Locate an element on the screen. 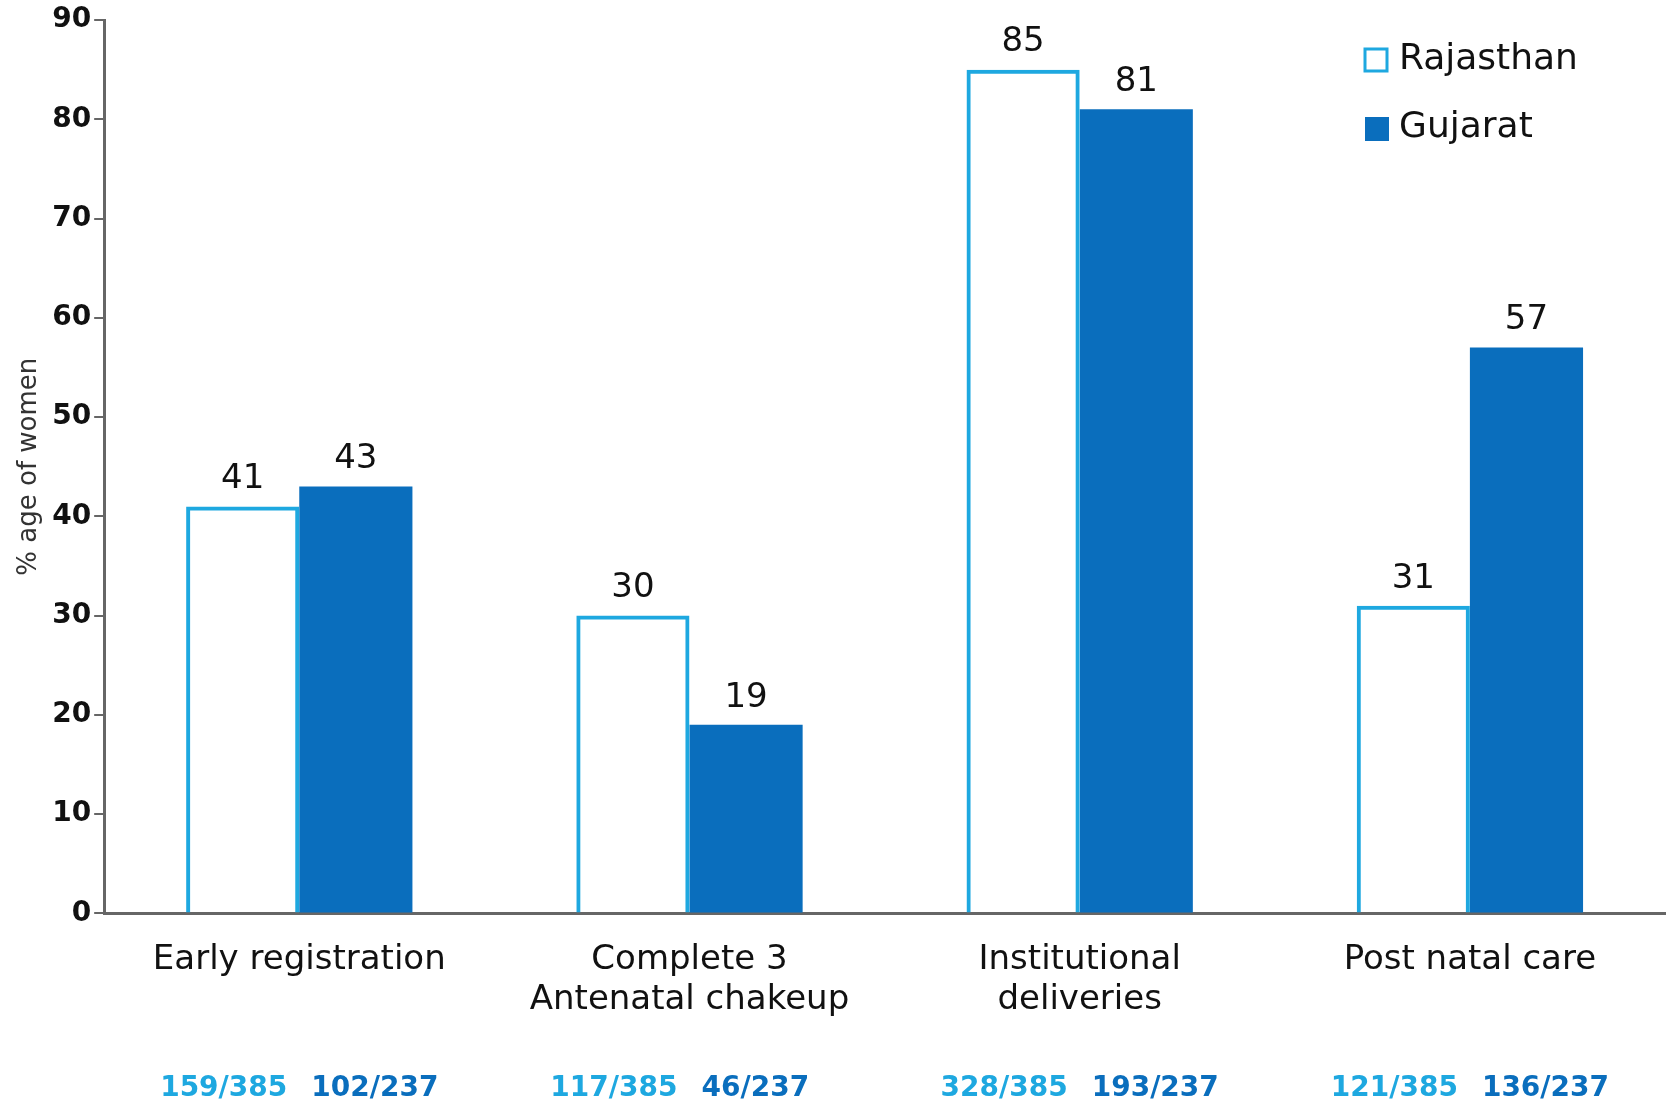 The width and height of the screenshot is (1675, 1105). y-tick-label: 30 is located at coordinates (72, 613).